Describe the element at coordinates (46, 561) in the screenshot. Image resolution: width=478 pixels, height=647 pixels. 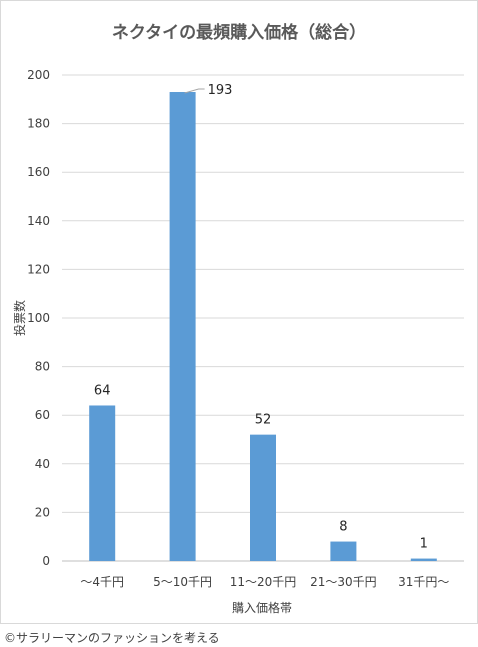
I see `y-tick-label: 0` at that location.